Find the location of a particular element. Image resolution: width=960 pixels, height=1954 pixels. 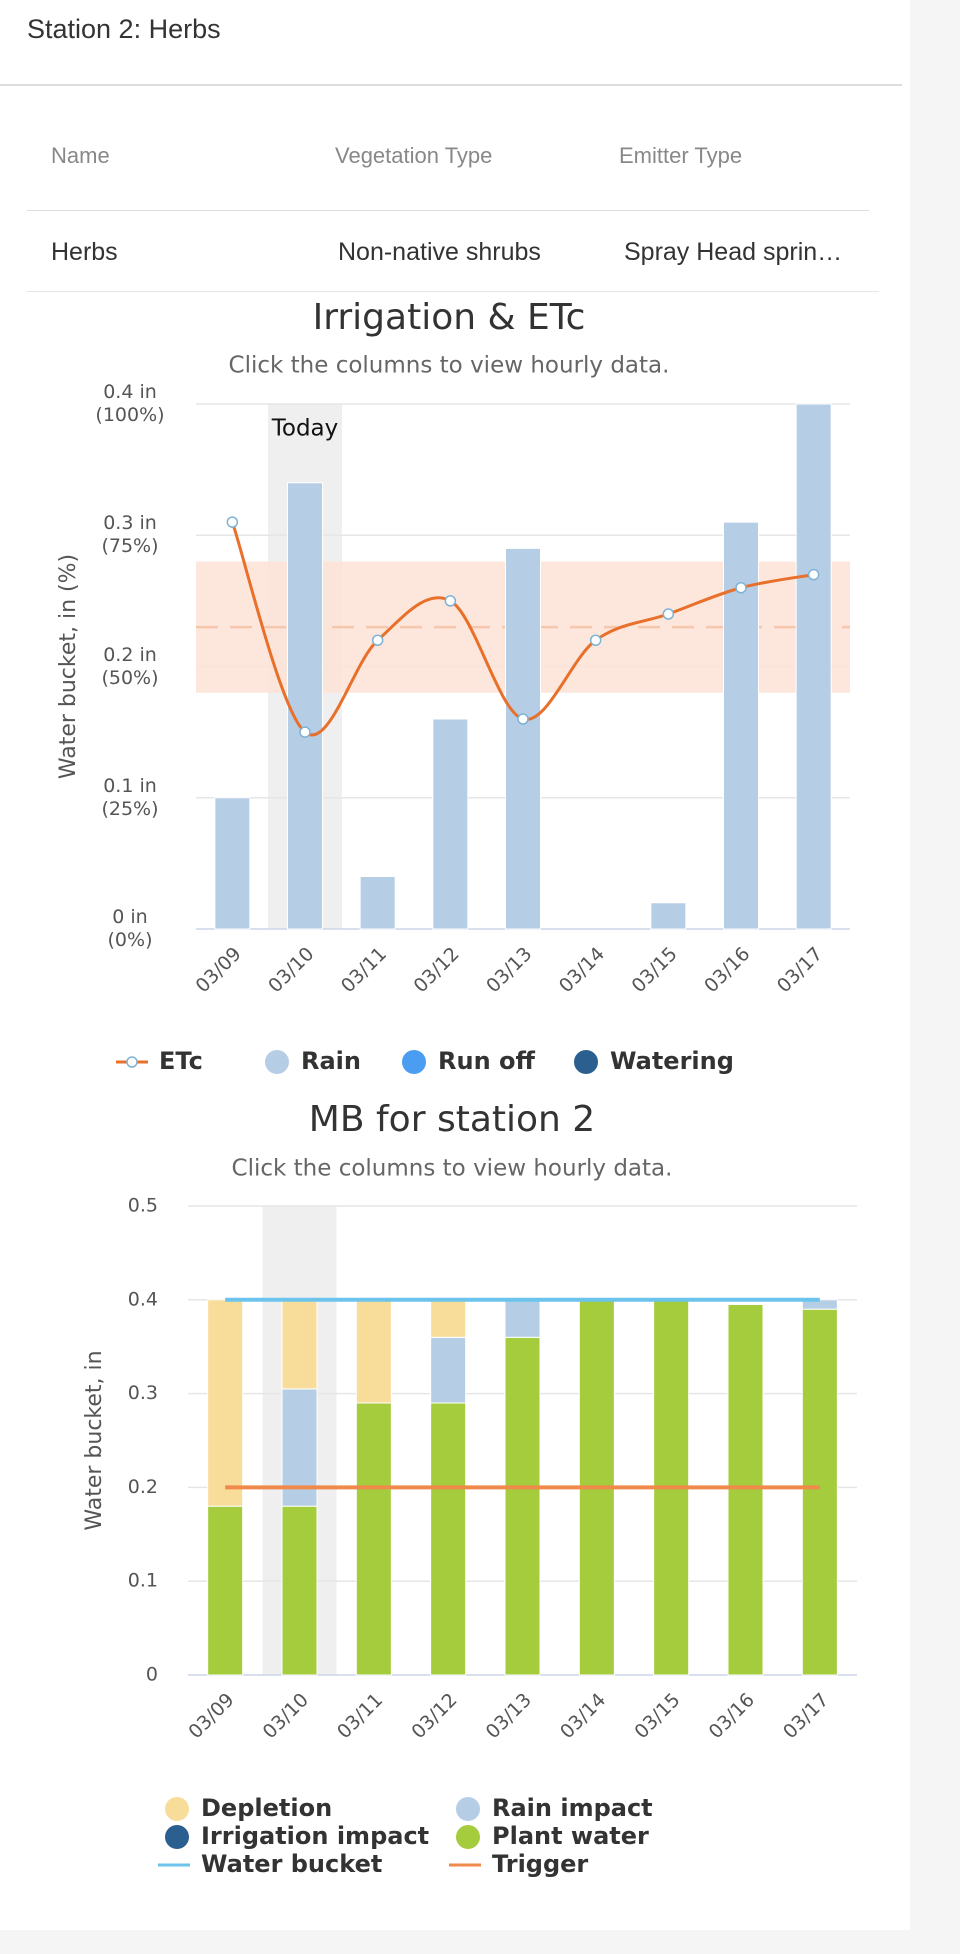

y-tick-label: 0 in (0%) is located at coordinates (130, 928).